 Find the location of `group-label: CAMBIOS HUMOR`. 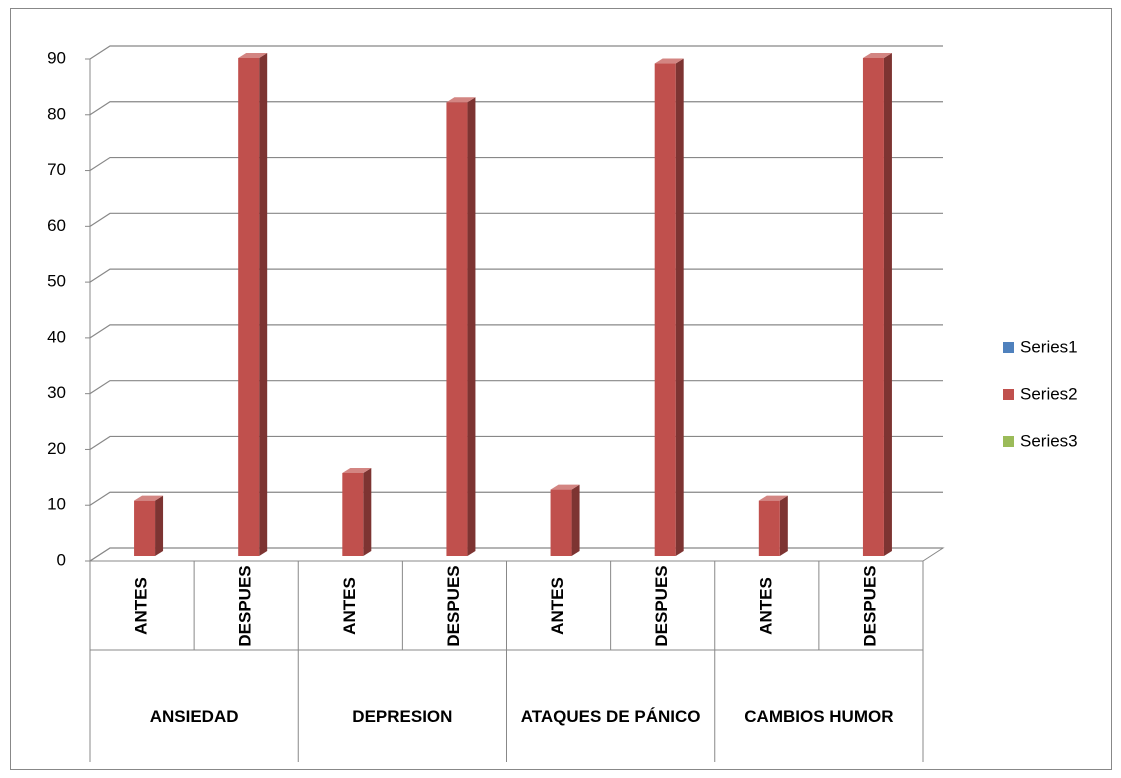

group-label: CAMBIOS HUMOR is located at coordinates (819, 716).